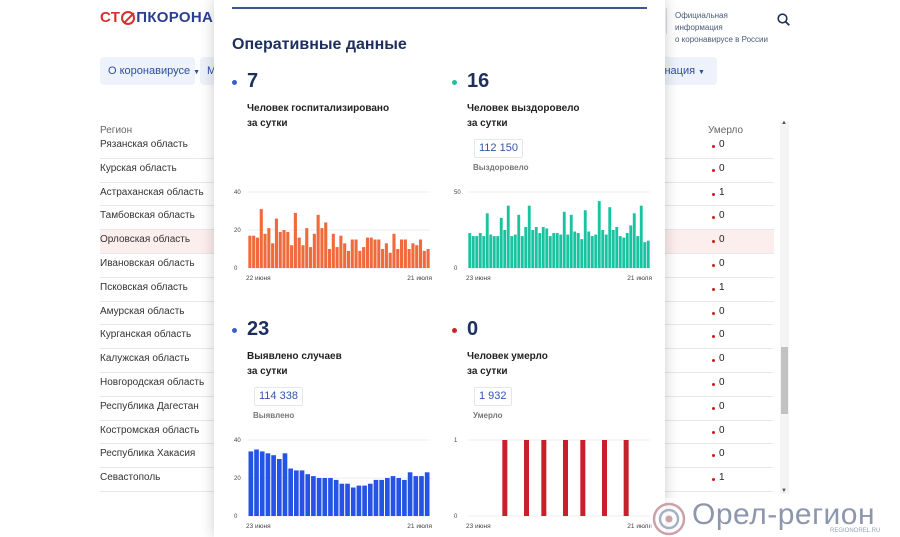  What do you see at coordinates (150, 71) in the screenshot?
I see `nav-about-covid: О коронавирусе ▼` at bounding box center [150, 71].